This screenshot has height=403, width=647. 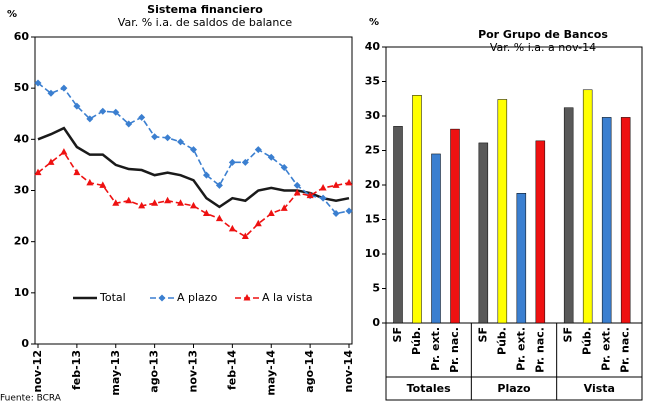 What do you see at coordinates (162, 298) in the screenshot?
I see `legend-marker` at bounding box center [162, 298].